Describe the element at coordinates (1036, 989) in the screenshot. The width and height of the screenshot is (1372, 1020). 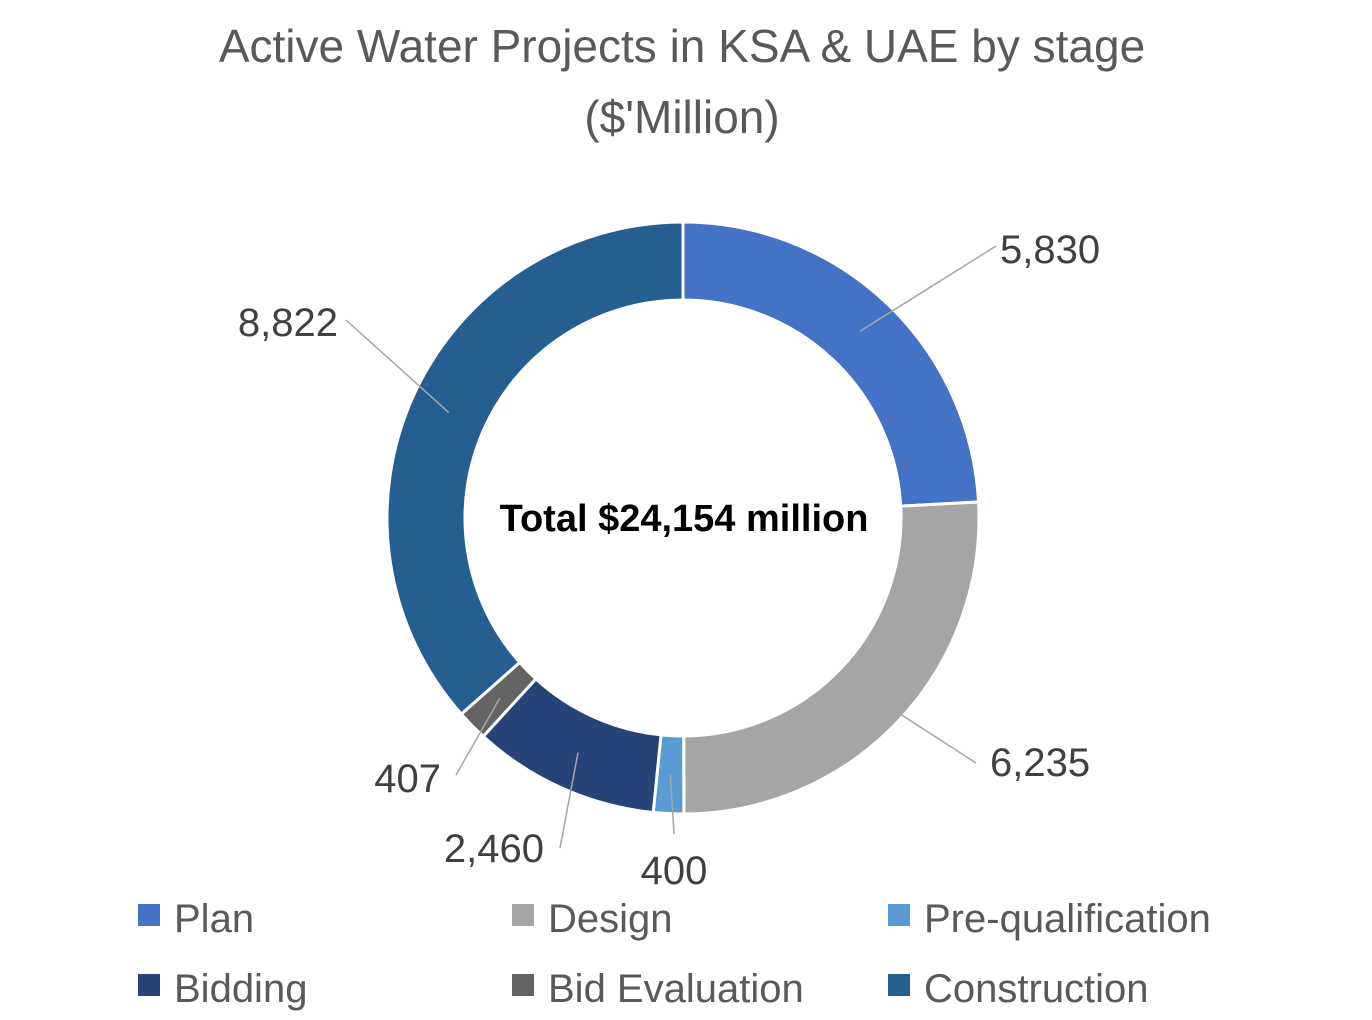
I see `legend-label-construction: Construction` at that location.